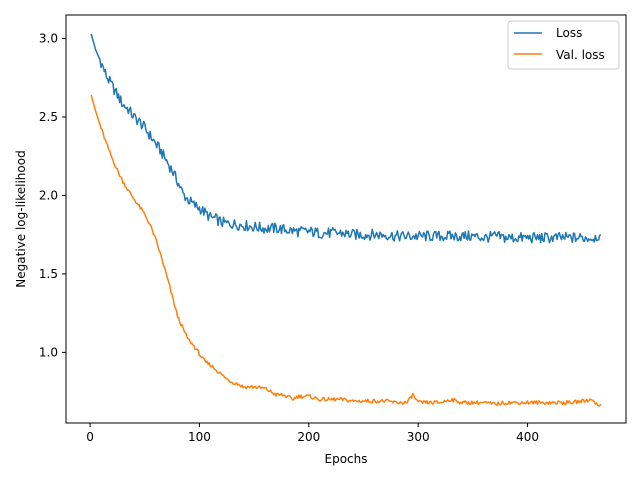  What do you see at coordinates (48, 274) in the screenshot?
I see `y-tick-label: 1.5` at bounding box center [48, 274].